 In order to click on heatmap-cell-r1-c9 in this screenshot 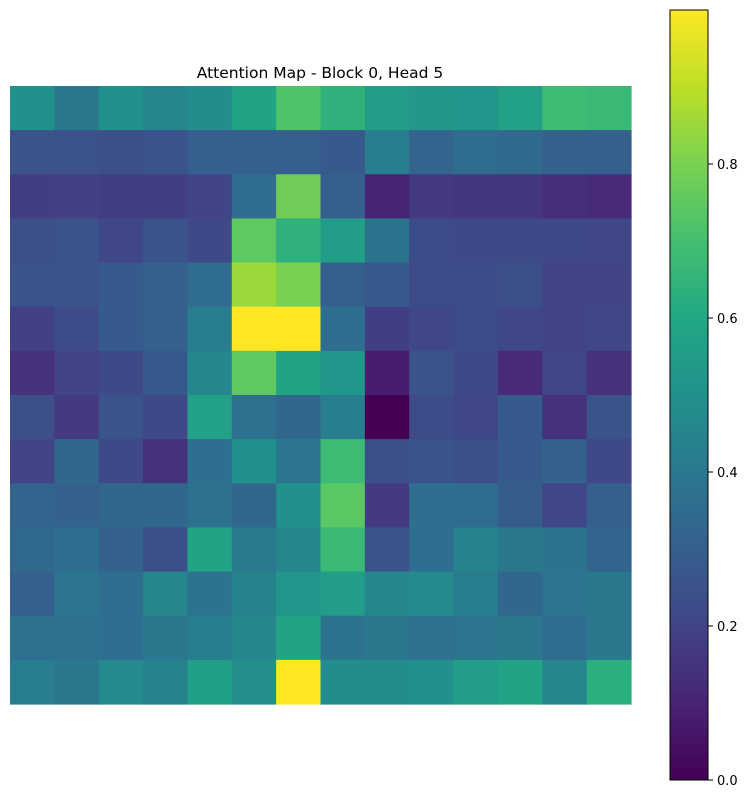, I will do `click(432, 152)`.